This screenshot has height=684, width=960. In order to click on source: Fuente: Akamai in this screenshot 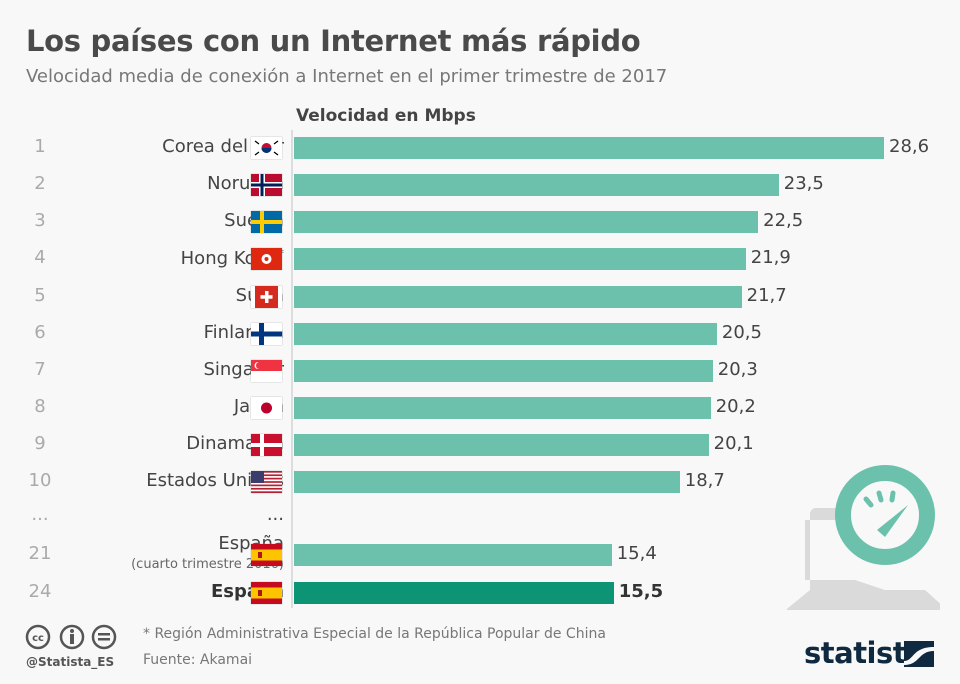, I will do `click(198, 660)`.